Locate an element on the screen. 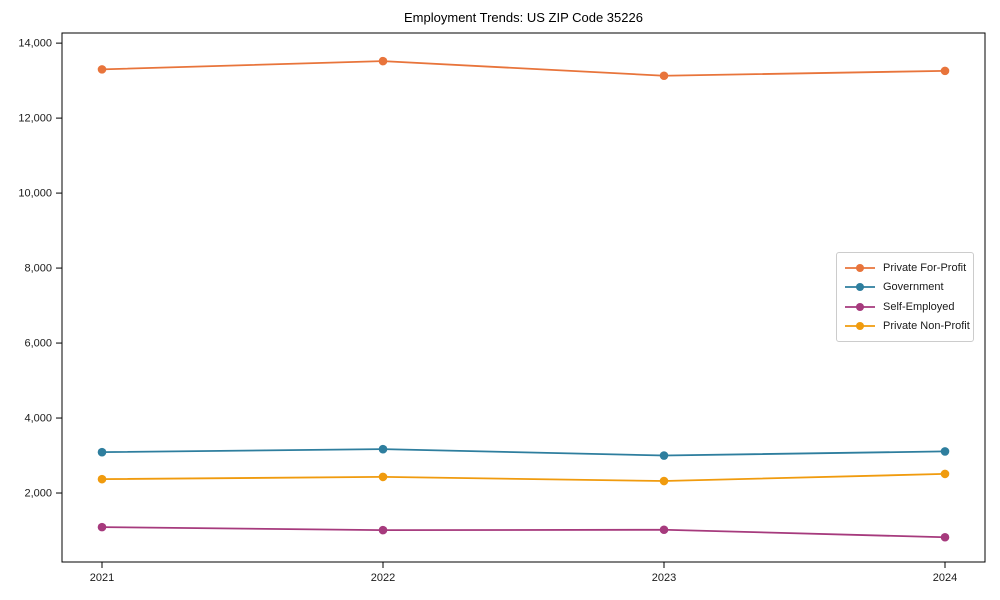 The height and width of the screenshot is (600, 1000). legend-item: Private Non-Profit is located at coordinates (907, 327).